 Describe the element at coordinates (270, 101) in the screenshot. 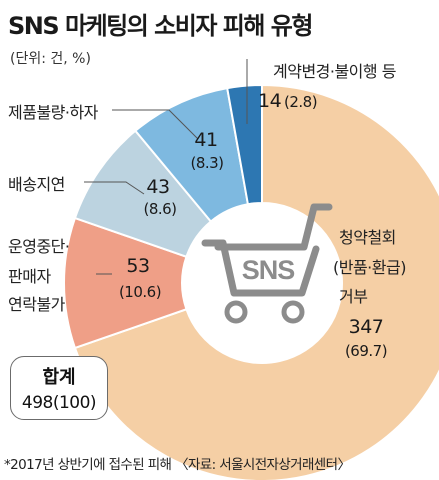

I see `value-contract-change: 14` at that location.